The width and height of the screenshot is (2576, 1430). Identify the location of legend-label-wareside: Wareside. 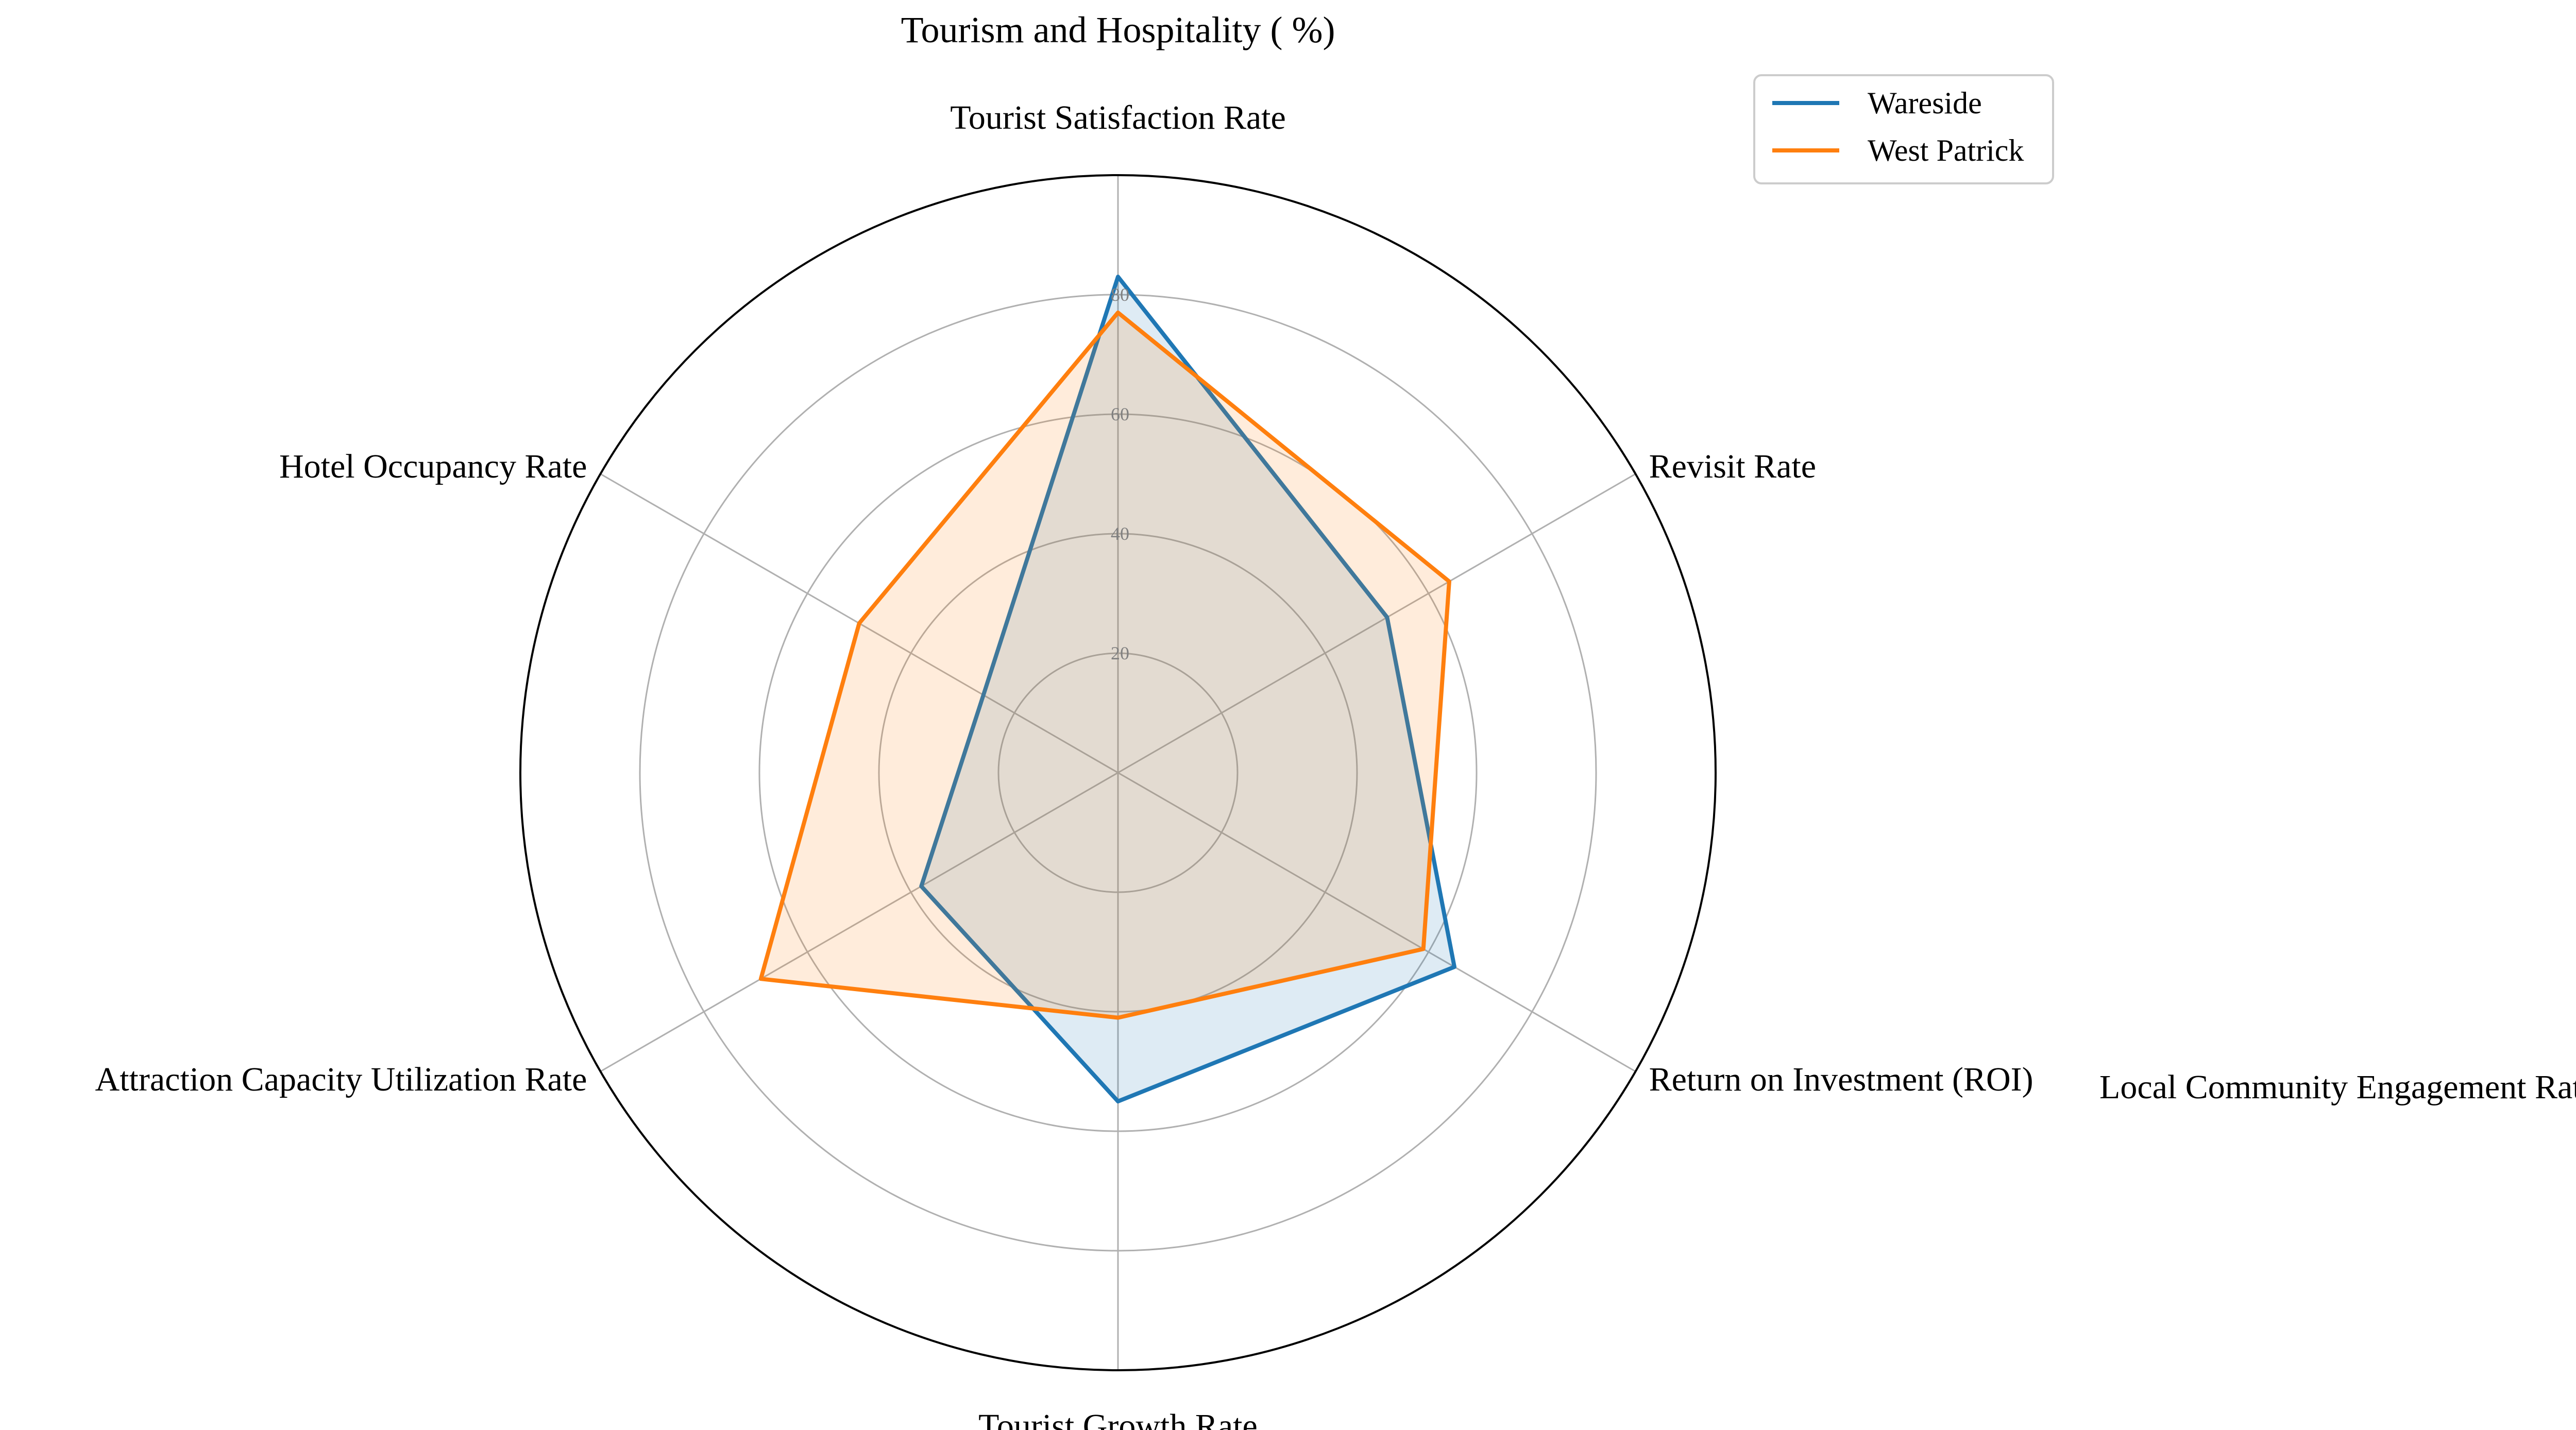
(1925, 103).